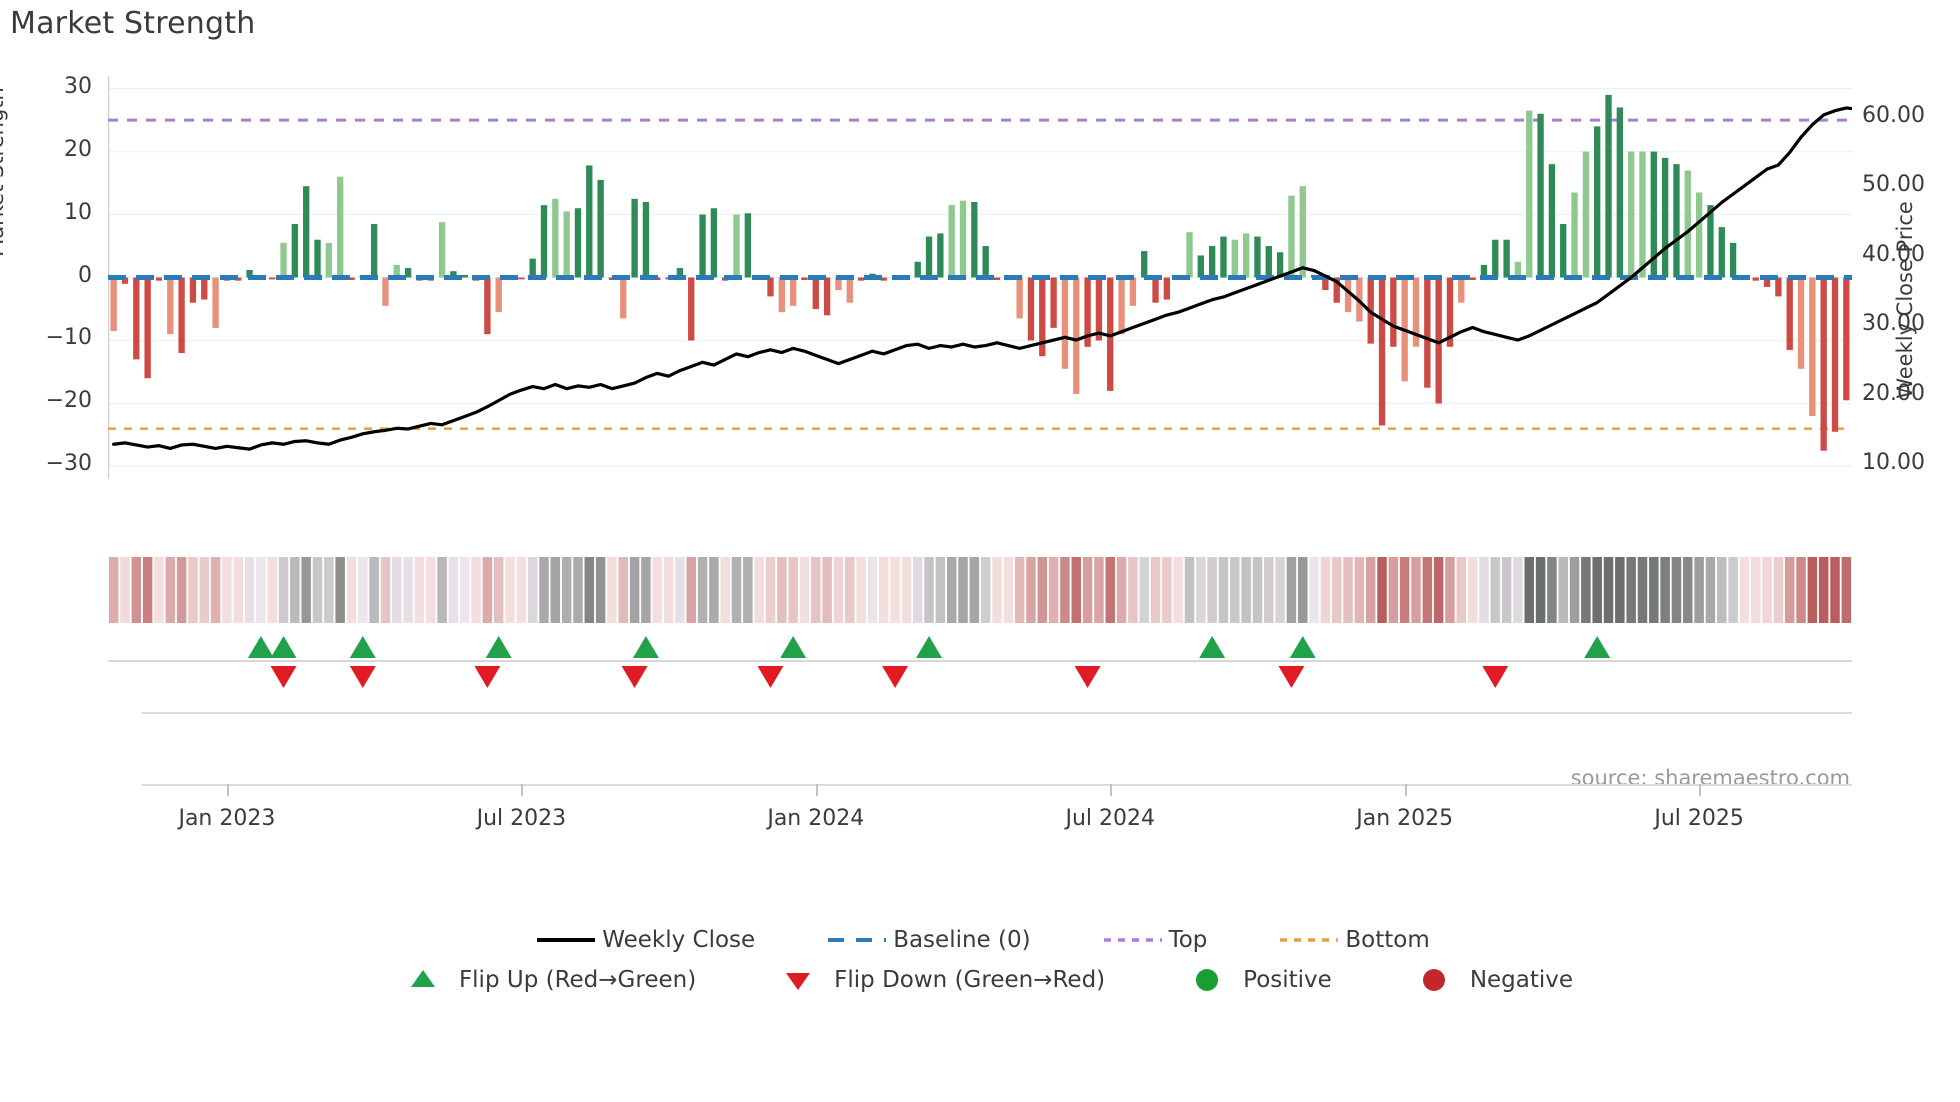 The height and width of the screenshot is (1102, 1960). Describe the element at coordinates (68, 338) in the screenshot. I see `y-tick-left-neg10: −10` at that location.